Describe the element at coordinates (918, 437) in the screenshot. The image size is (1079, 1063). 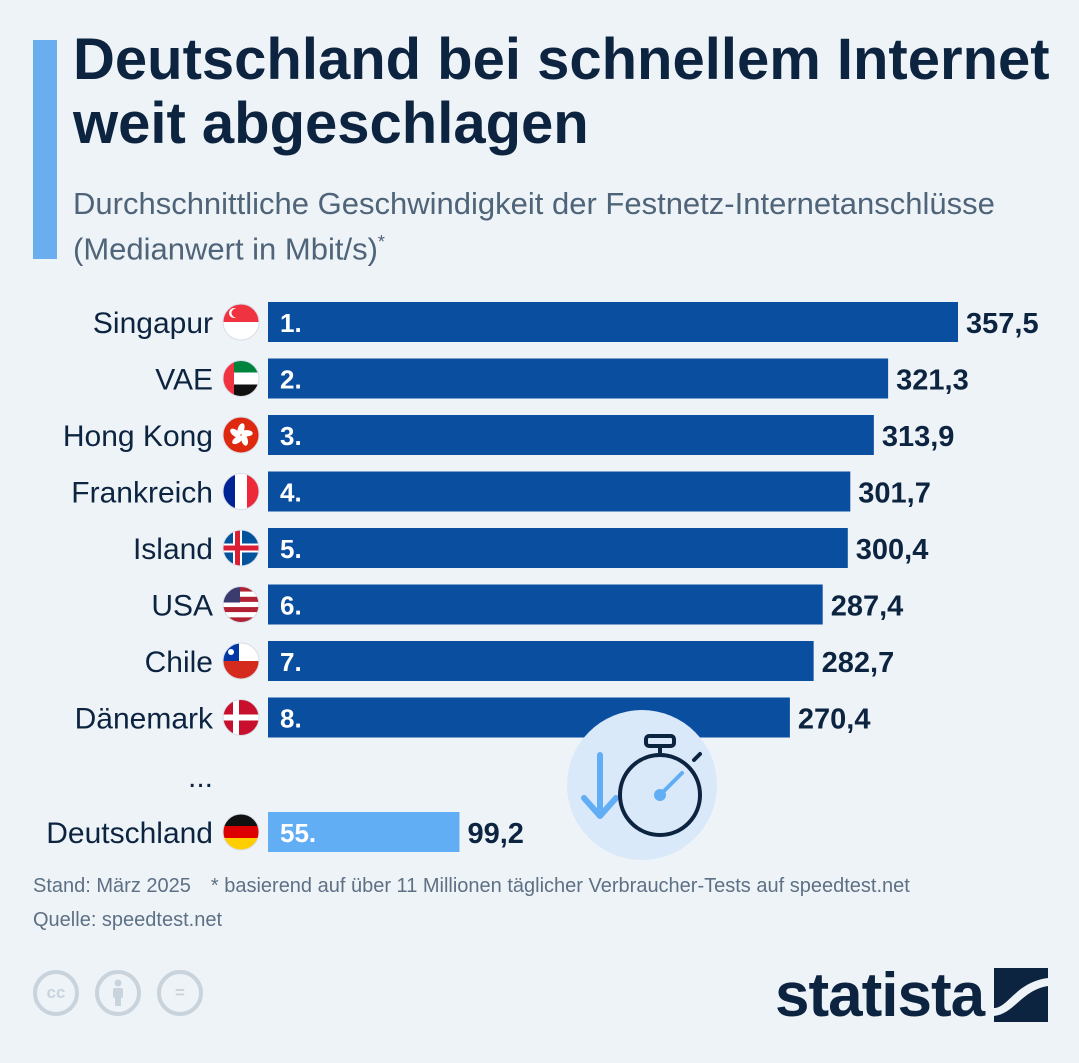
I see `value-label: 313,9` at that location.